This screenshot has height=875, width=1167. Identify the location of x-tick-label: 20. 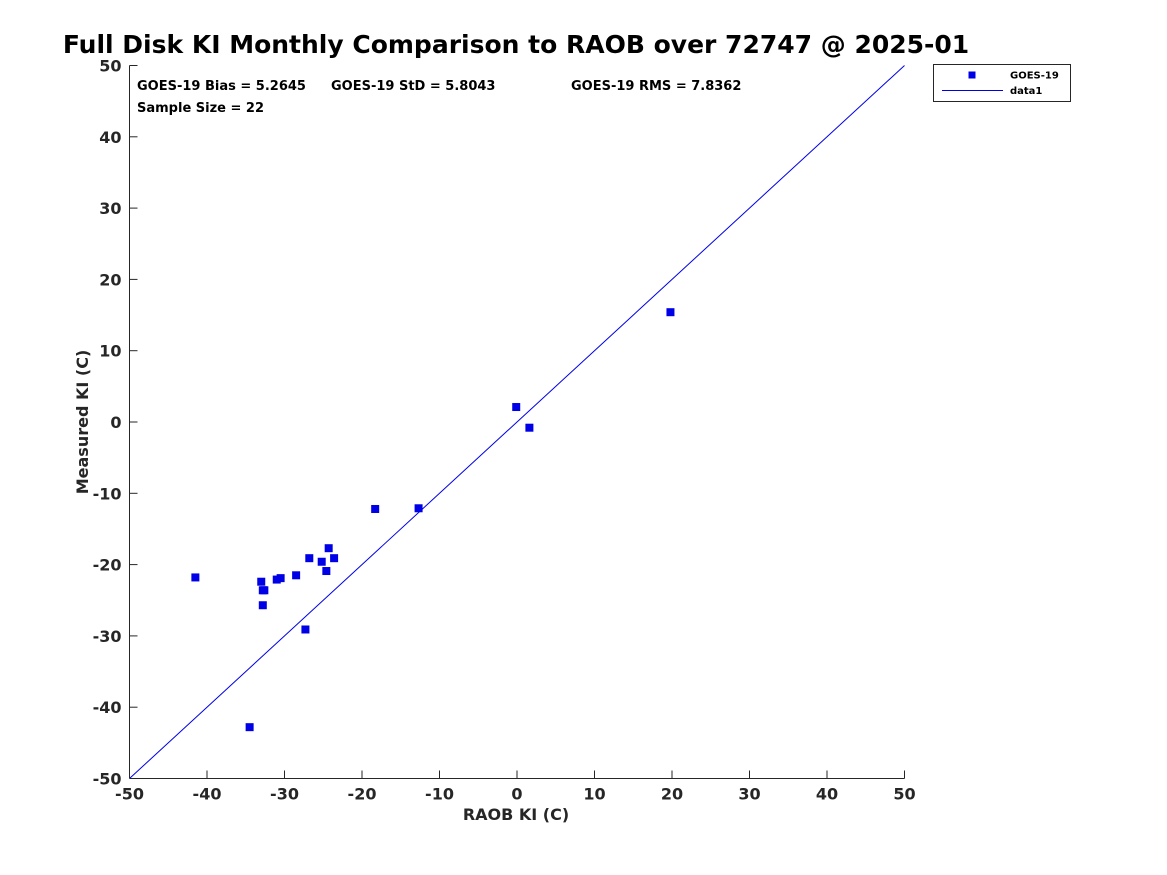
(672, 794).